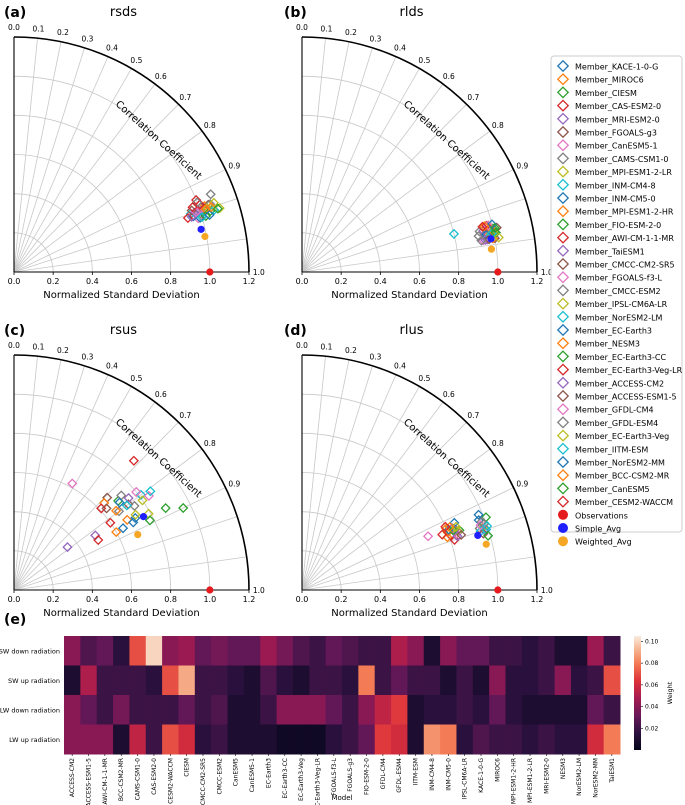  What do you see at coordinates (327, 28) in the screenshot?
I see `corr-tick-label: 0.1` at bounding box center [327, 28].